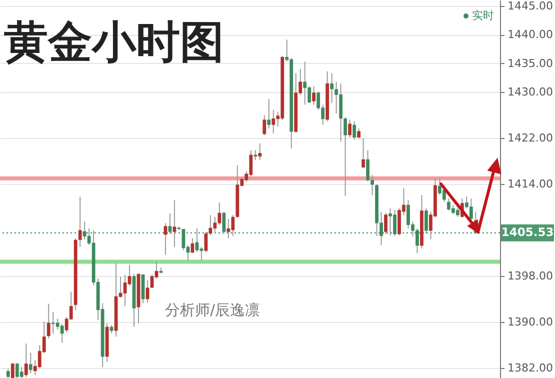 The image size is (555, 378). Describe the element at coordinates (530, 138) in the screenshot. I see `y-tick-label: 1422.00` at that location.